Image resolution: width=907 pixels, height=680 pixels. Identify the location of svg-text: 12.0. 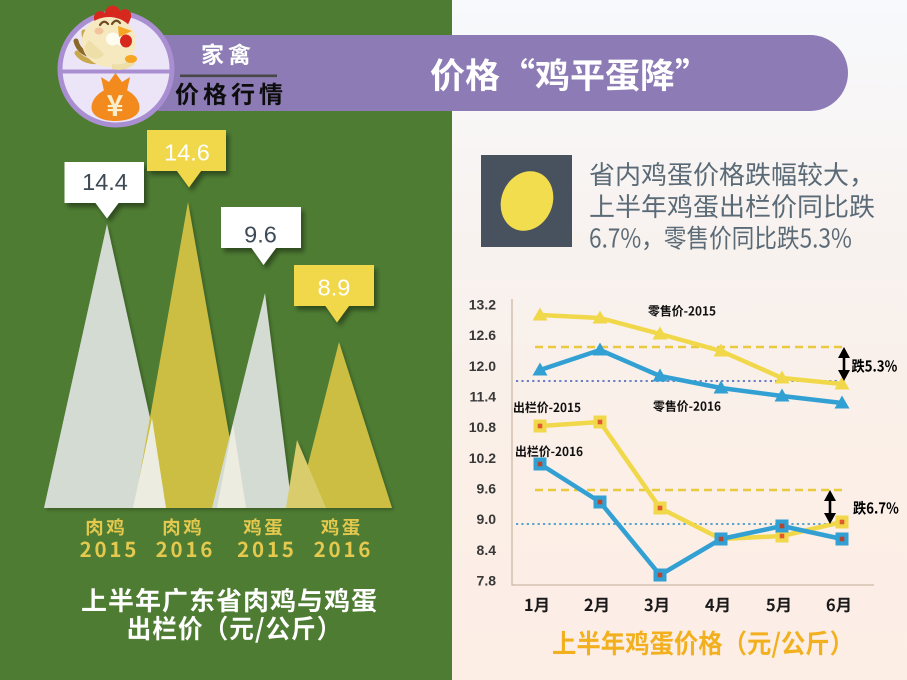
(482, 366).